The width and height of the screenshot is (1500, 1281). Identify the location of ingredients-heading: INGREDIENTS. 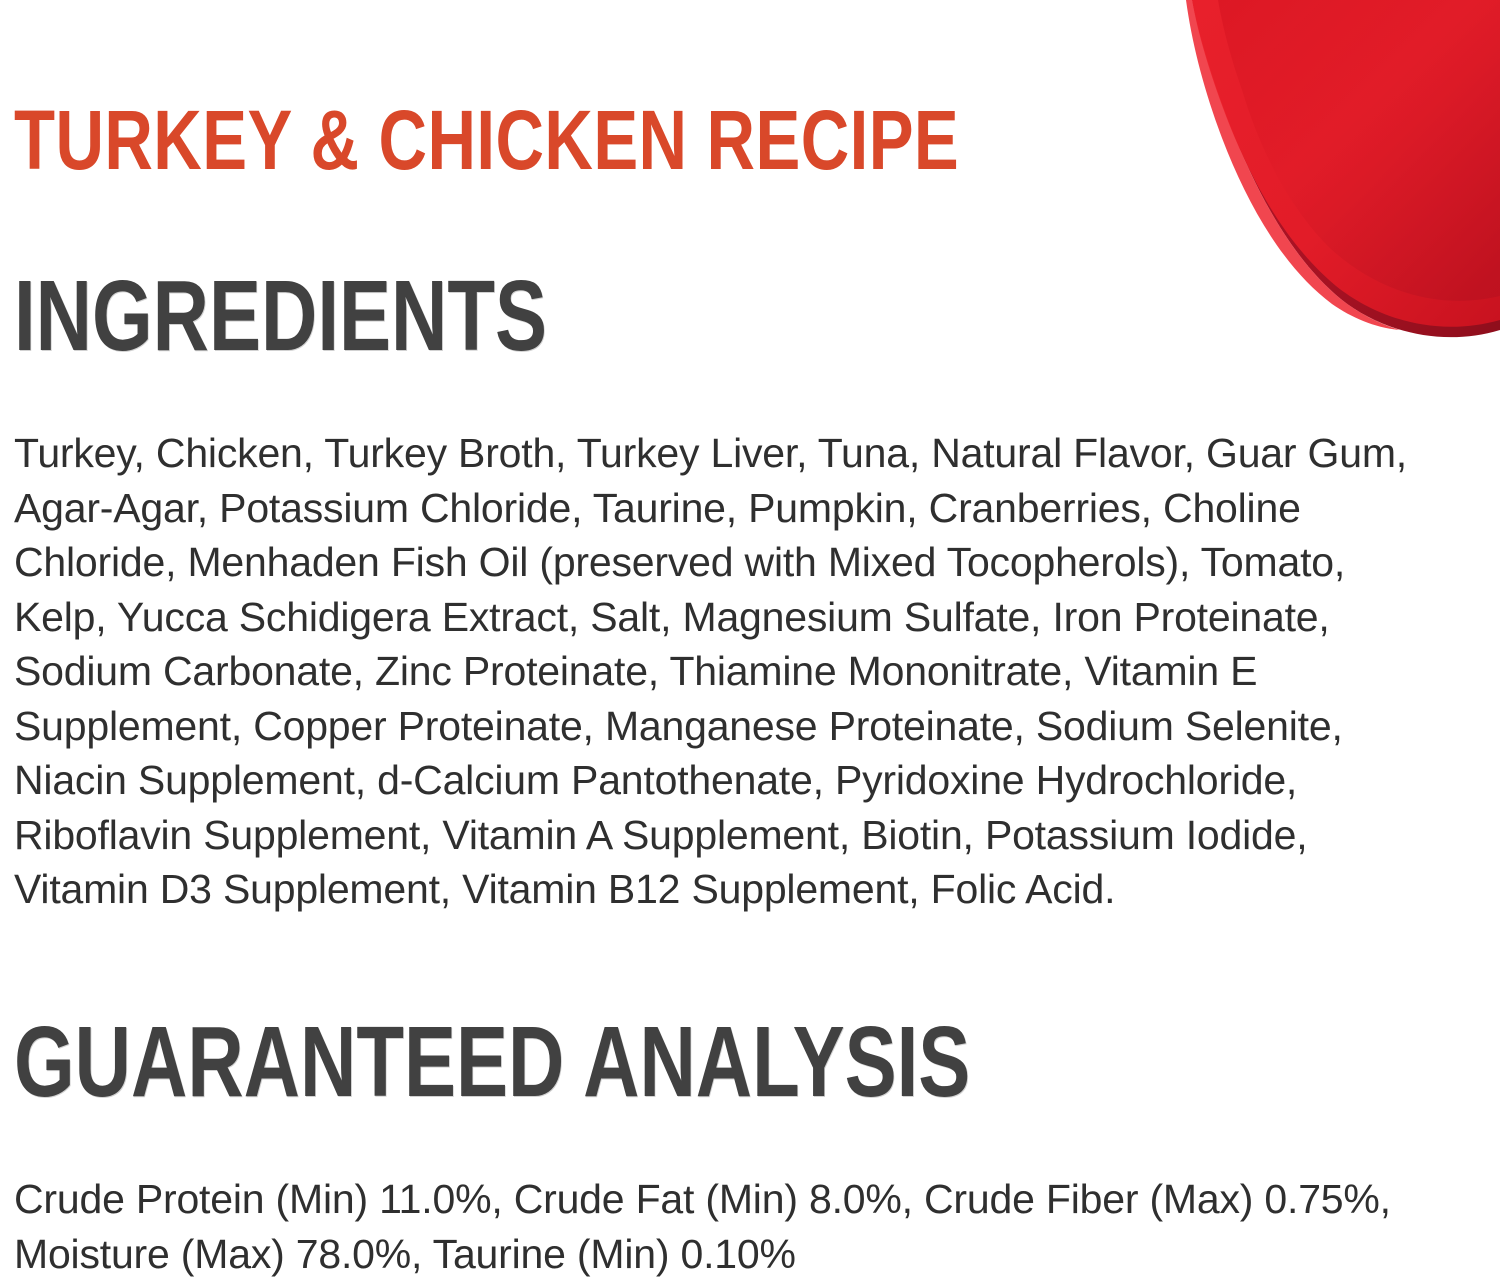
(281, 316).